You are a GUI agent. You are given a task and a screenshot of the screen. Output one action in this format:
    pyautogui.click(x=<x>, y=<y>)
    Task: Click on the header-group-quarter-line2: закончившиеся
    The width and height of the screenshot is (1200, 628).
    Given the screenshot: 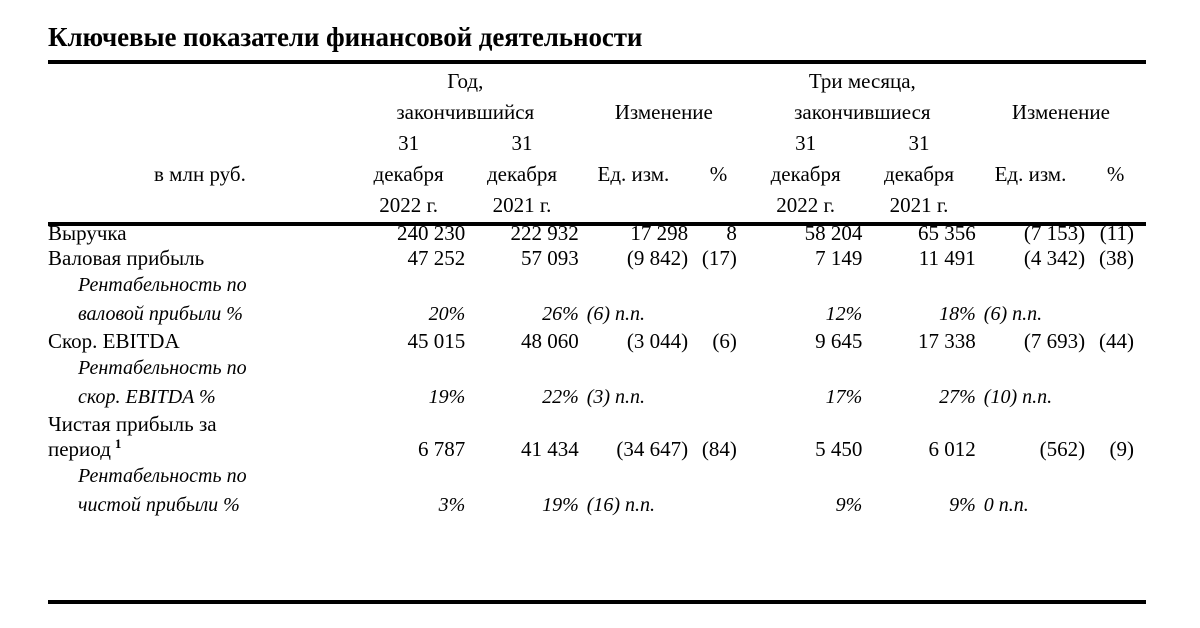 What is the action you would take?
    pyautogui.click(x=862, y=112)
    